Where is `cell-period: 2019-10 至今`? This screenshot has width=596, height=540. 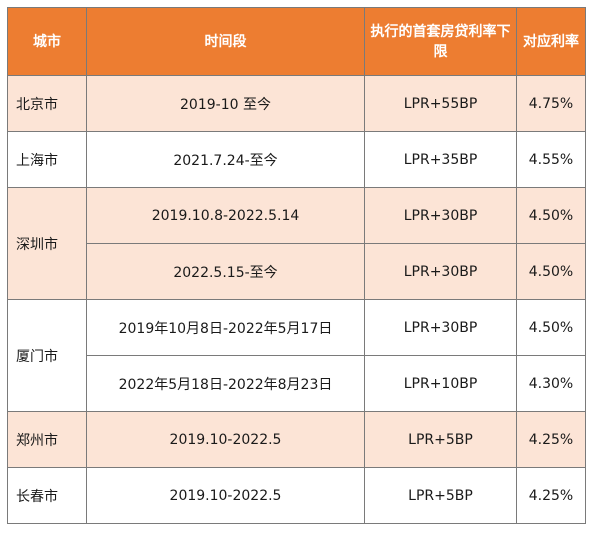 cell-period: 2019-10 至今 is located at coordinates (225, 103).